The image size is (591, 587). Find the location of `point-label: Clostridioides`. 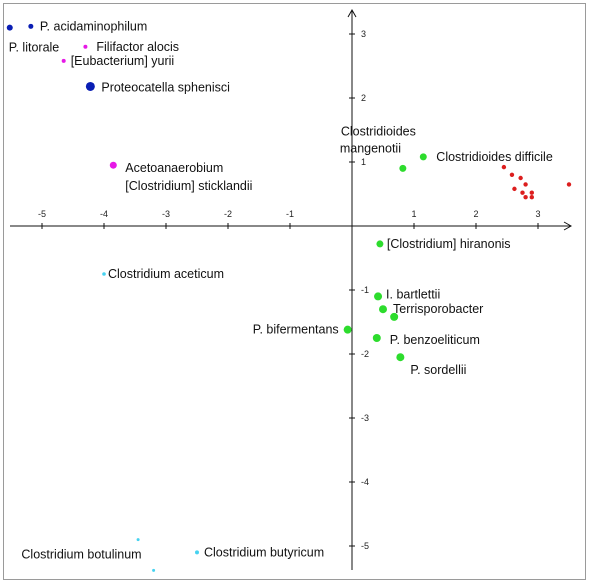

point-label: Clostridioides is located at coordinates (378, 131).